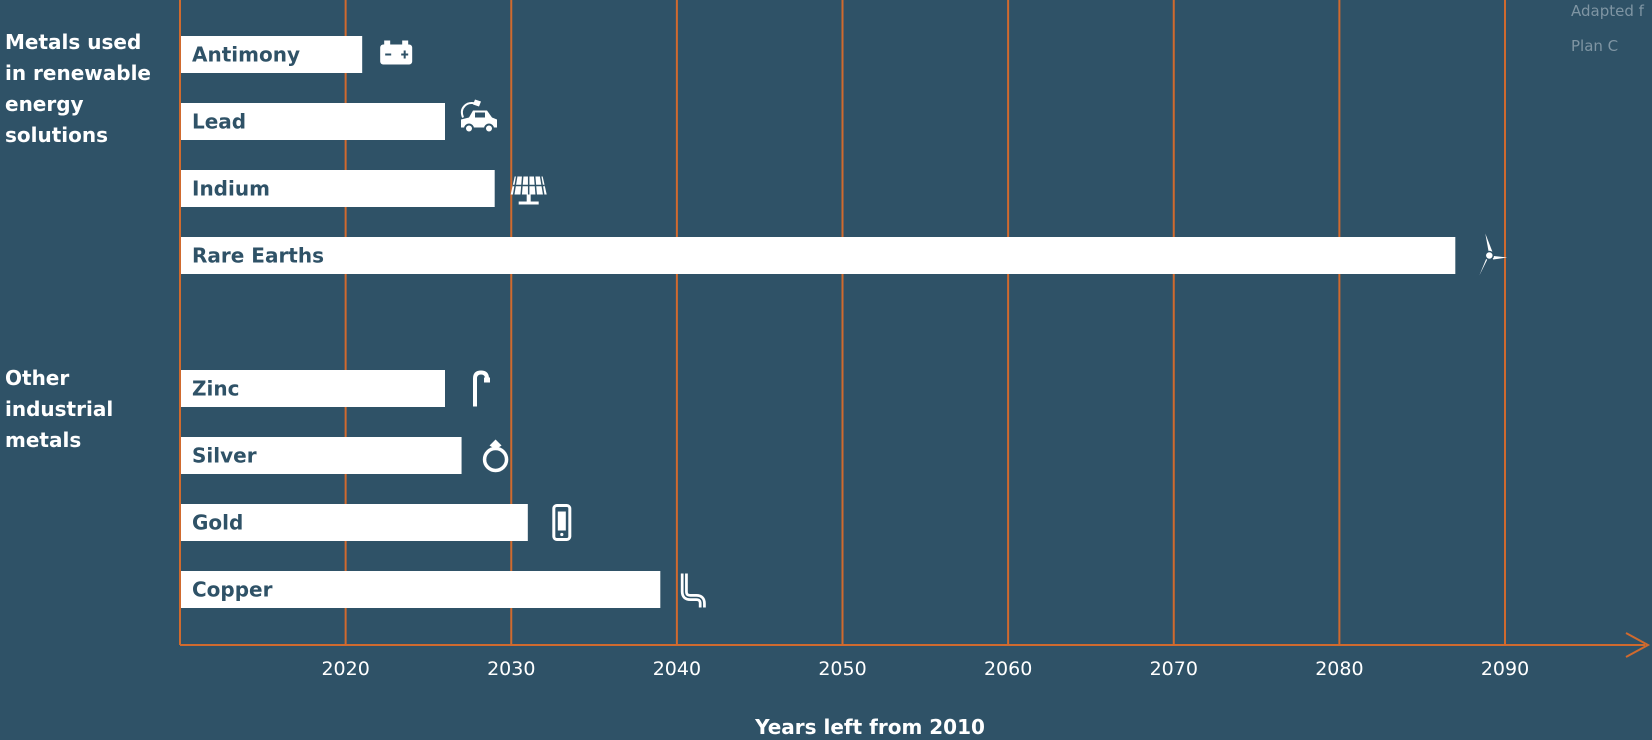 The image size is (1652, 740). What do you see at coordinates (246, 55) in the screenshot?
I see `bar-label: Antimony` at bounding box center [246, 55].